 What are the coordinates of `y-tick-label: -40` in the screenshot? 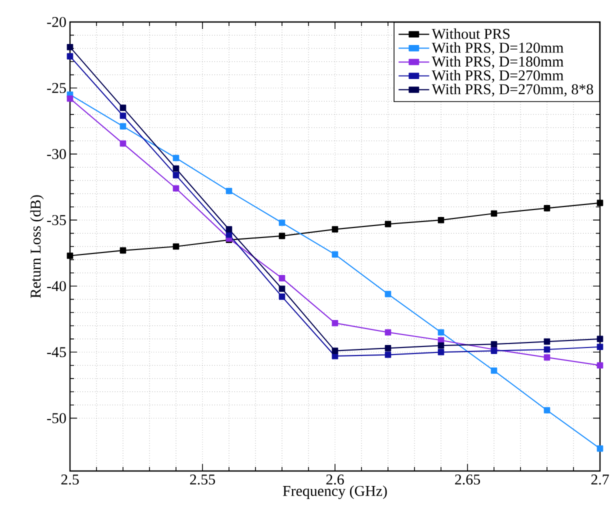 It's located at (56, 286).